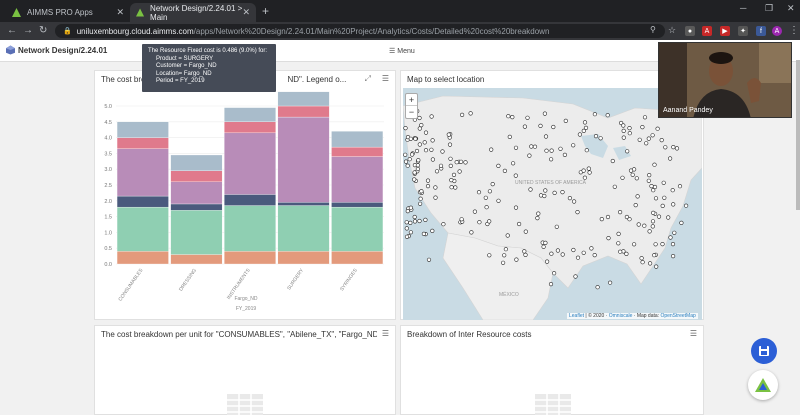 The height and width of the screenshot is (415, 800). I want to click on close-window-icon: ✕, so click(791, 8).